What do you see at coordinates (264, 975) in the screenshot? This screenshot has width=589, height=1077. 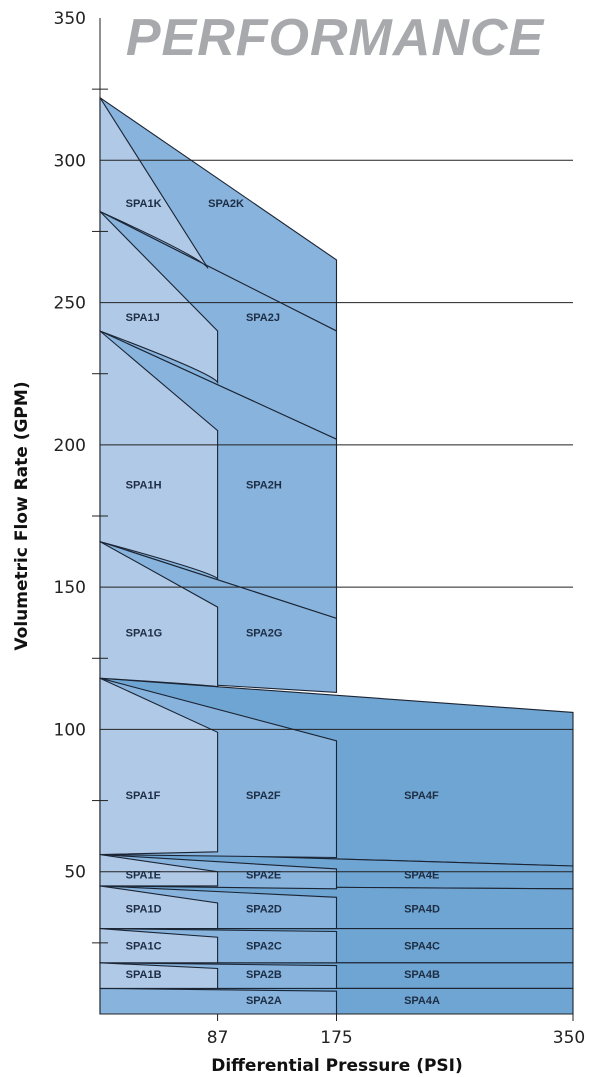 I see `label-spa2b: SPA2B` at bounding box center [264, 975].